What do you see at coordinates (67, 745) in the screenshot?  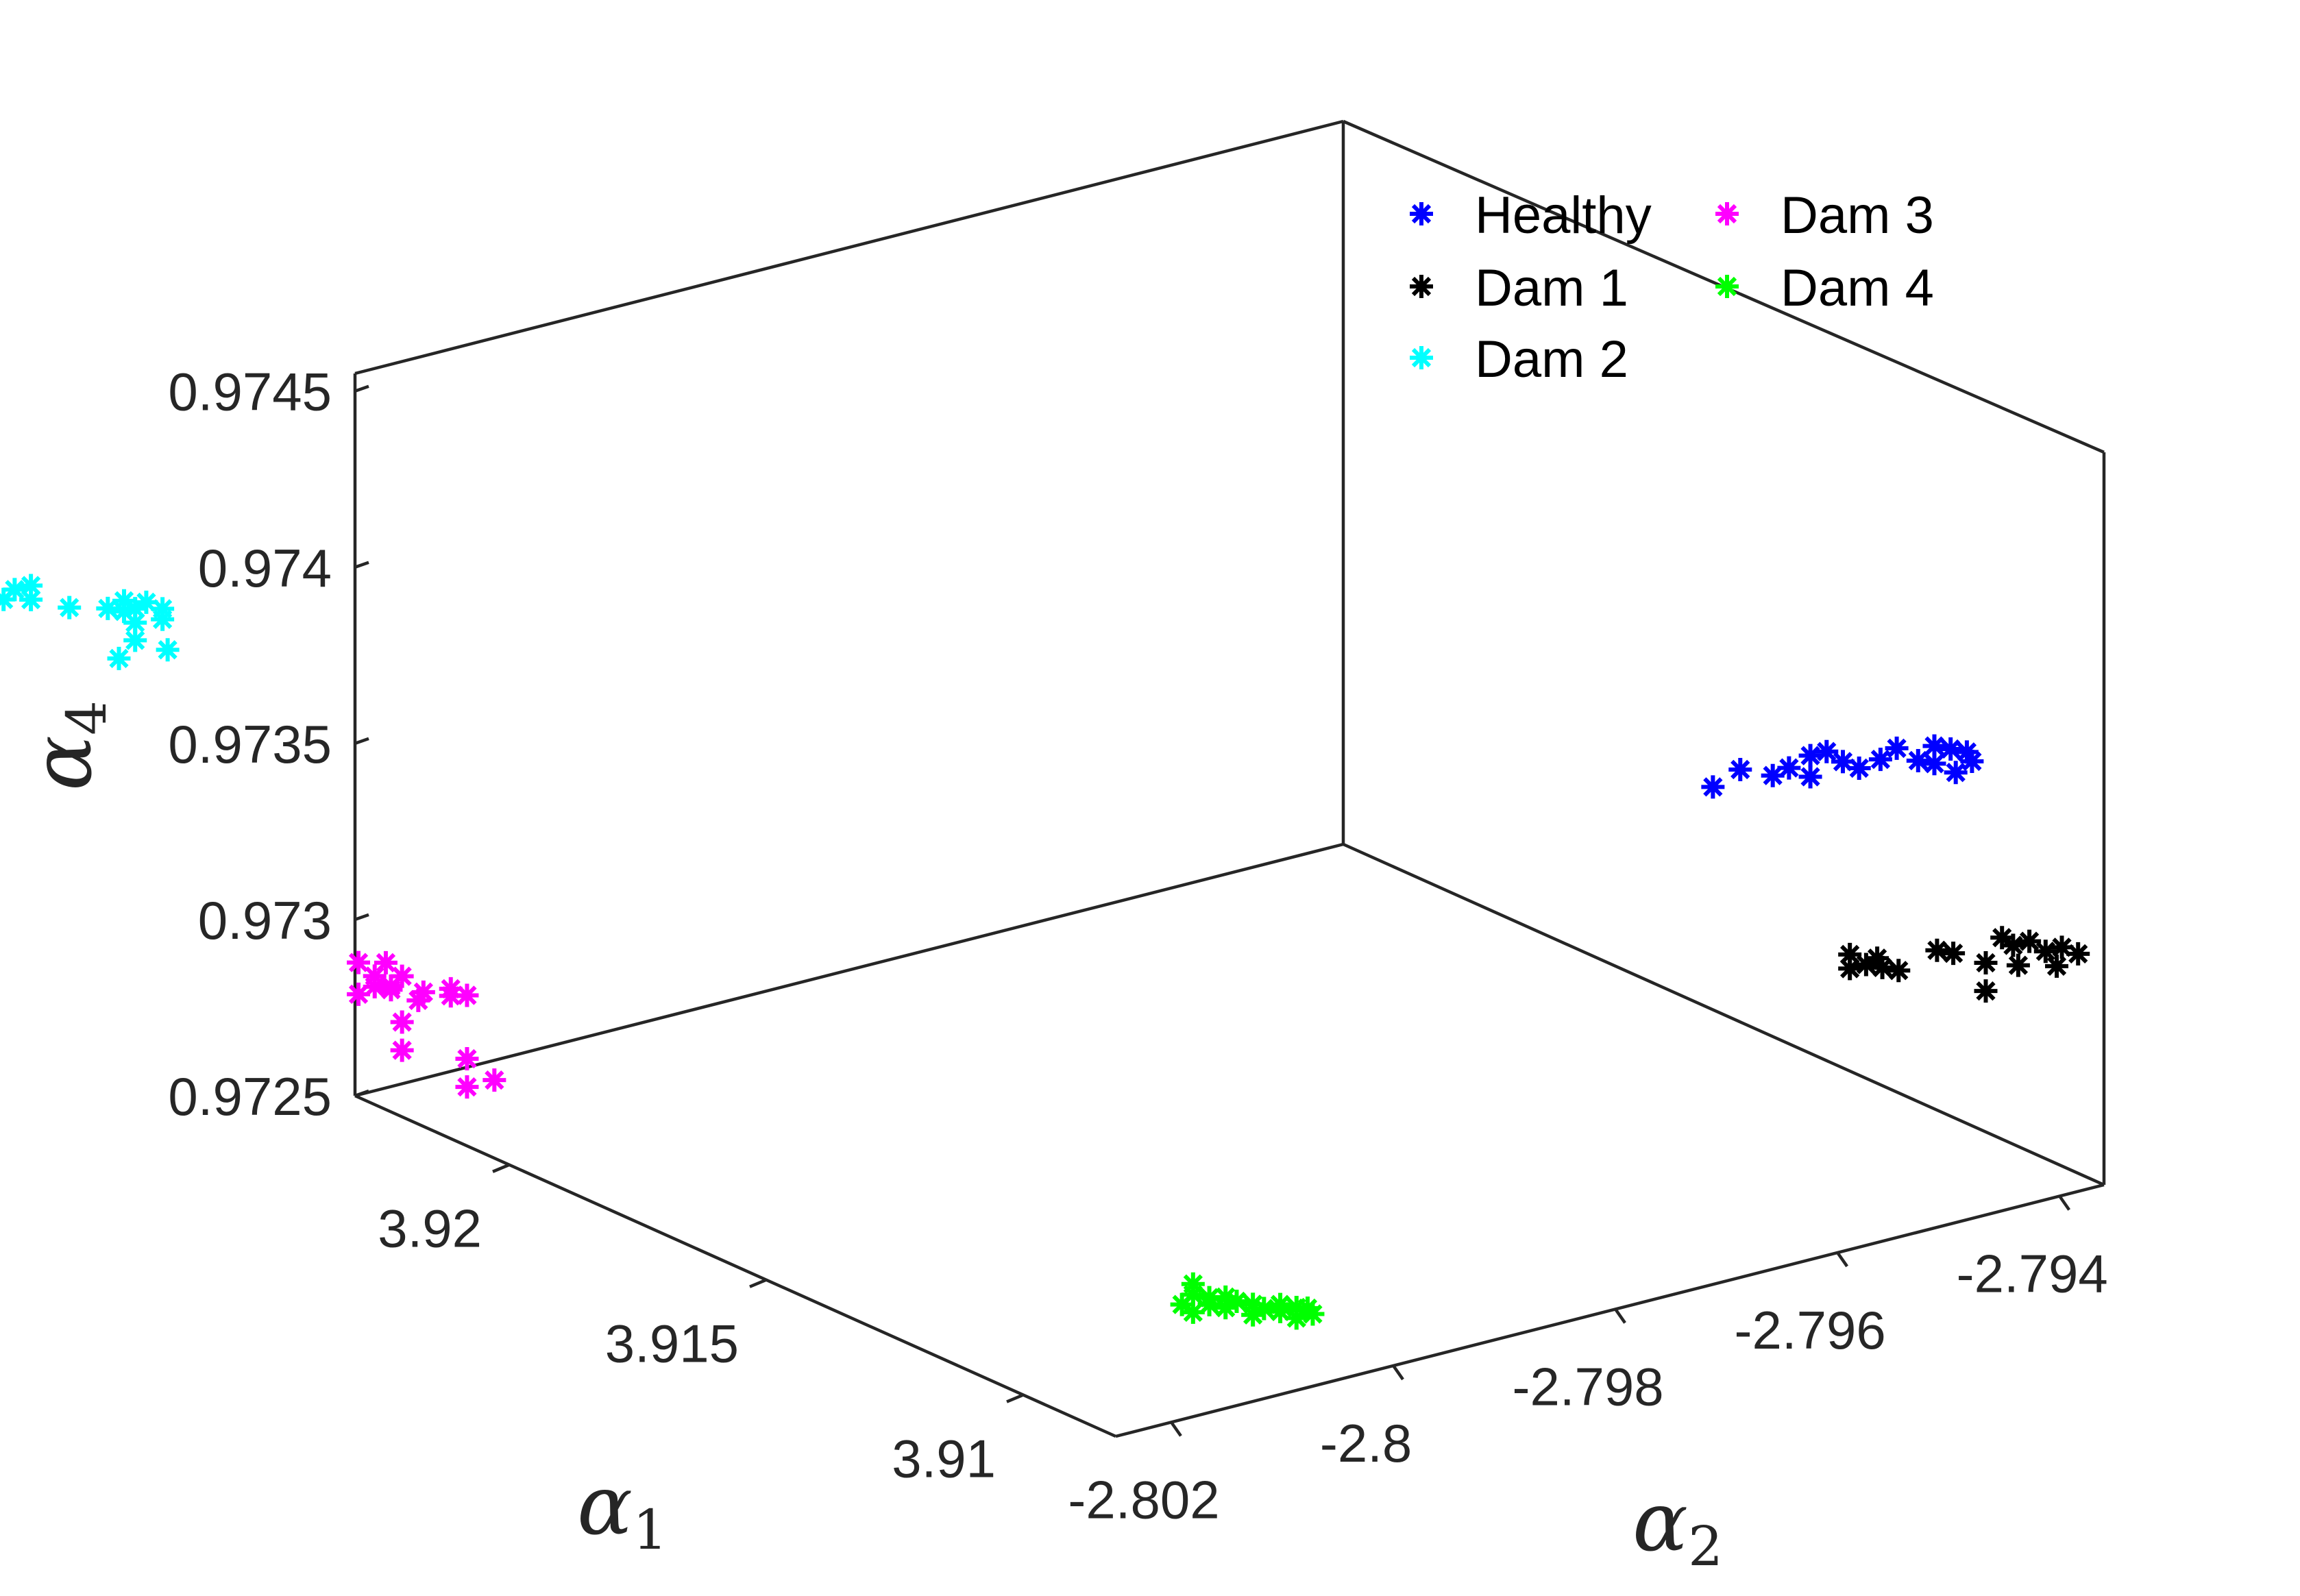 I see `z-axis-label: α4` at bounding box center [67, 745].